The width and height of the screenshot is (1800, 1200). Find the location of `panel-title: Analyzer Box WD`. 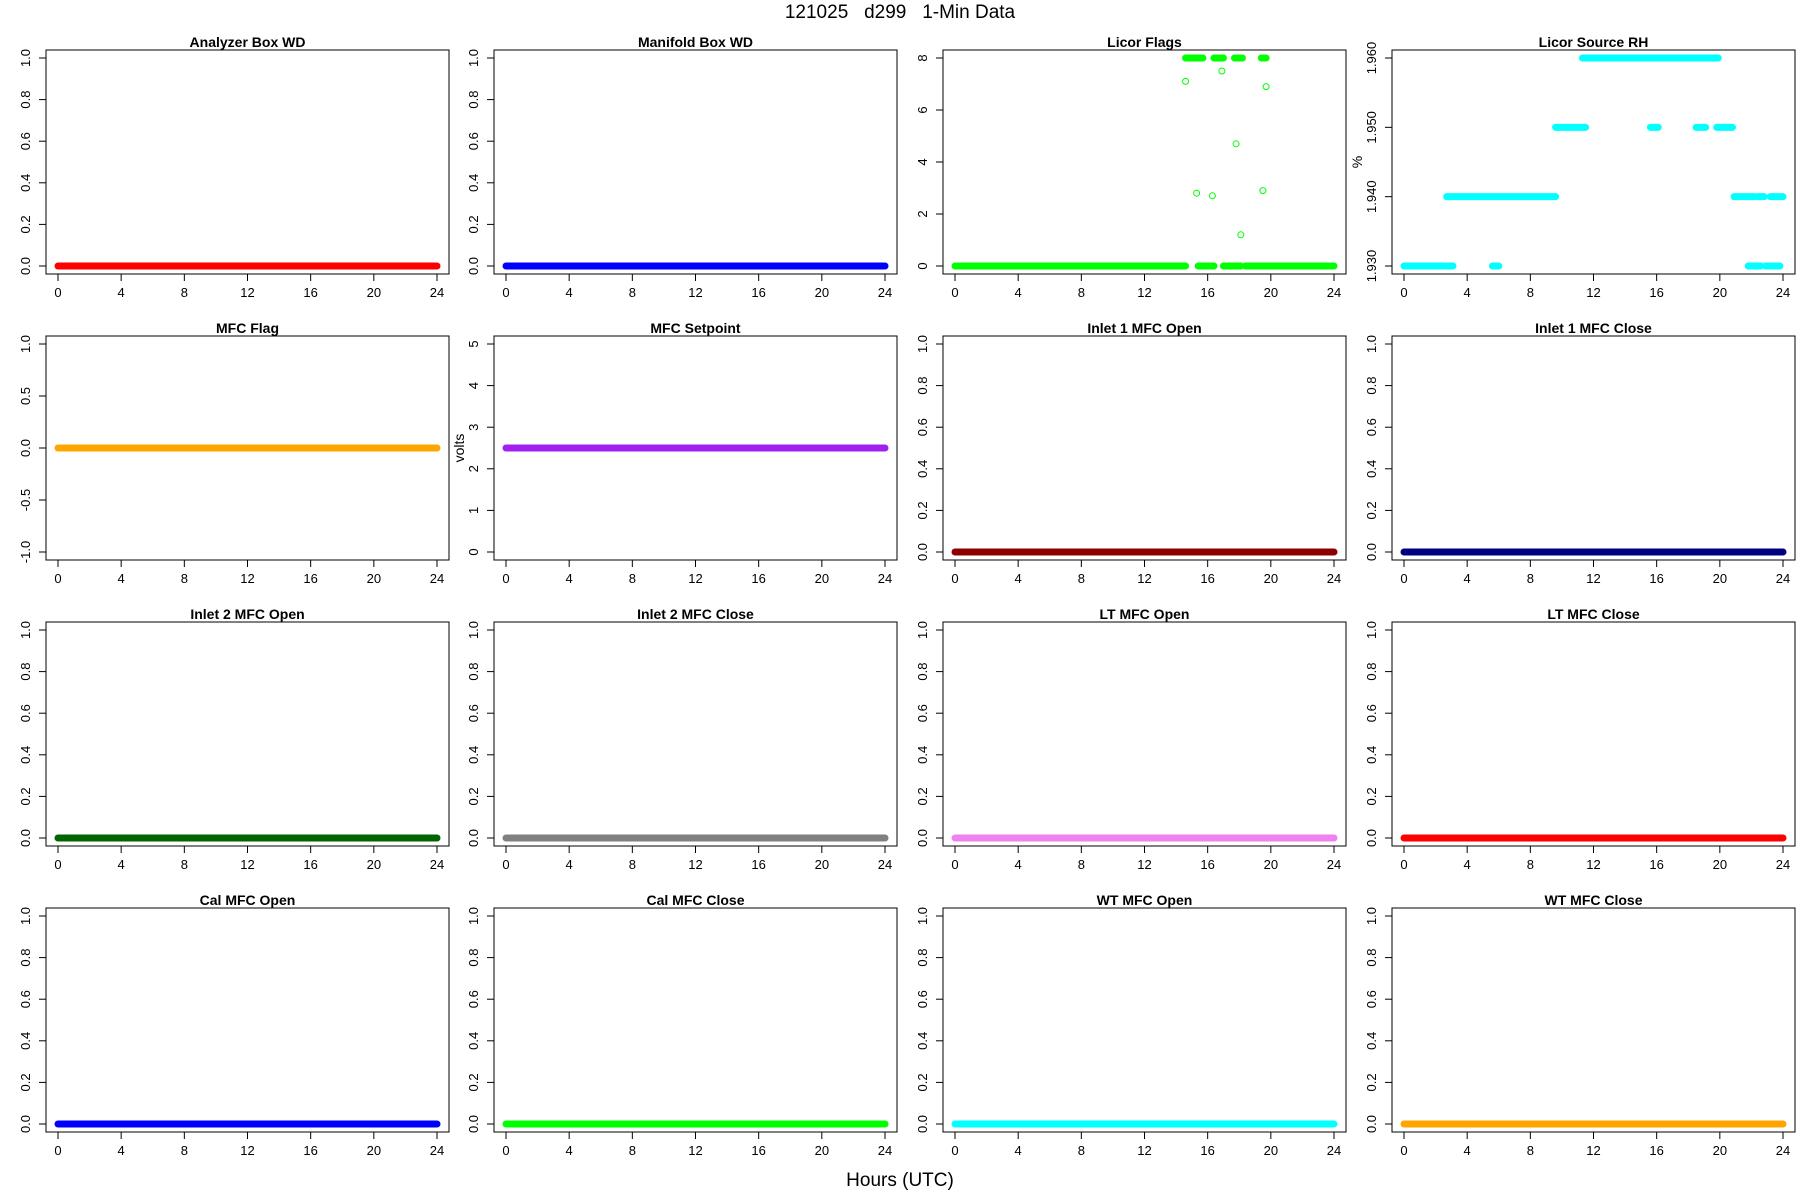

panel-title: Analyzer Box WD is located at coordinates (248, 42).